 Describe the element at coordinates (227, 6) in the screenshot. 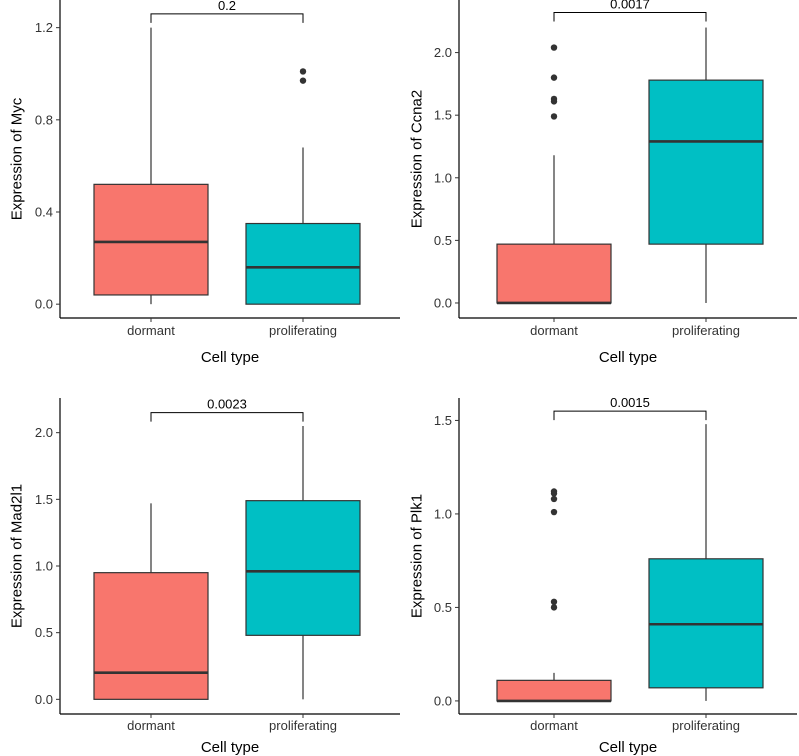

I see `p-value-label: 0.2` at that location.